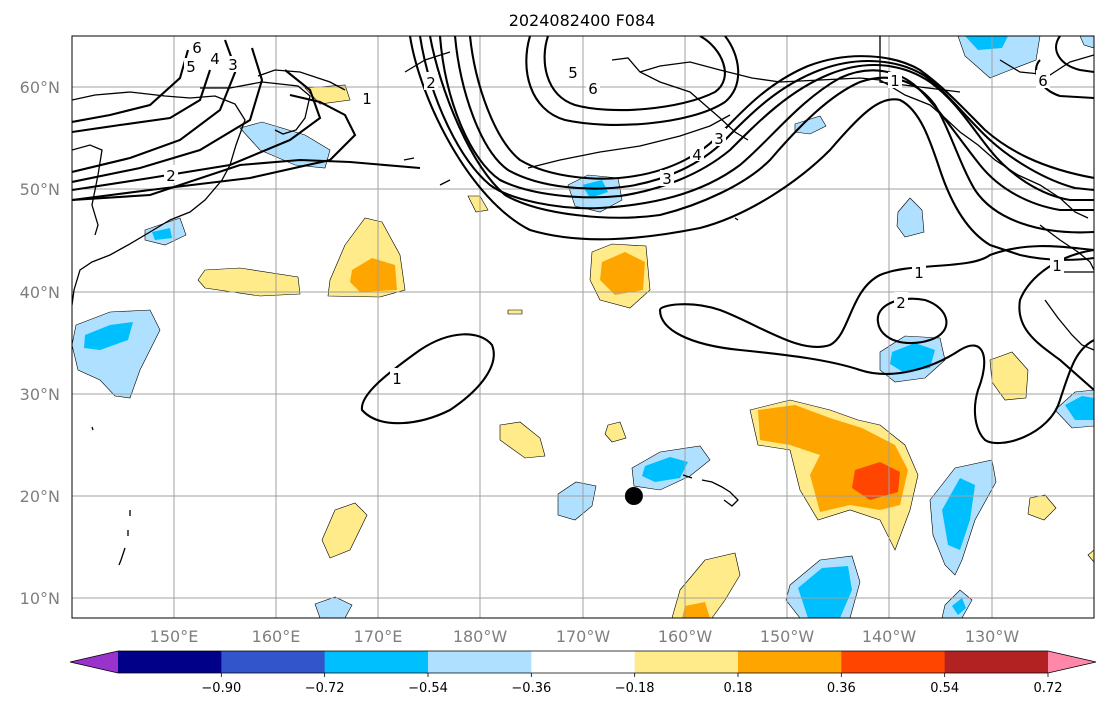  I want to click on lon-label: 160°E, so click(276, 636).